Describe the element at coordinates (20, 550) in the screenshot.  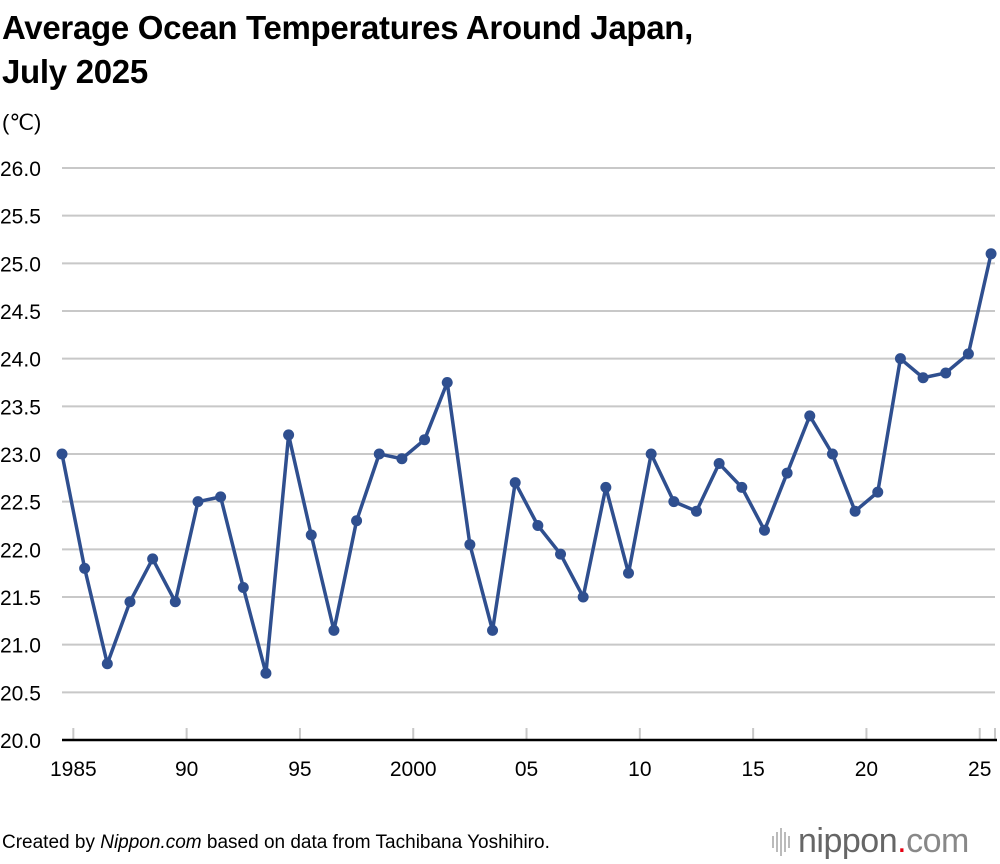
I see `y-tick-label: 22.0` at that location.